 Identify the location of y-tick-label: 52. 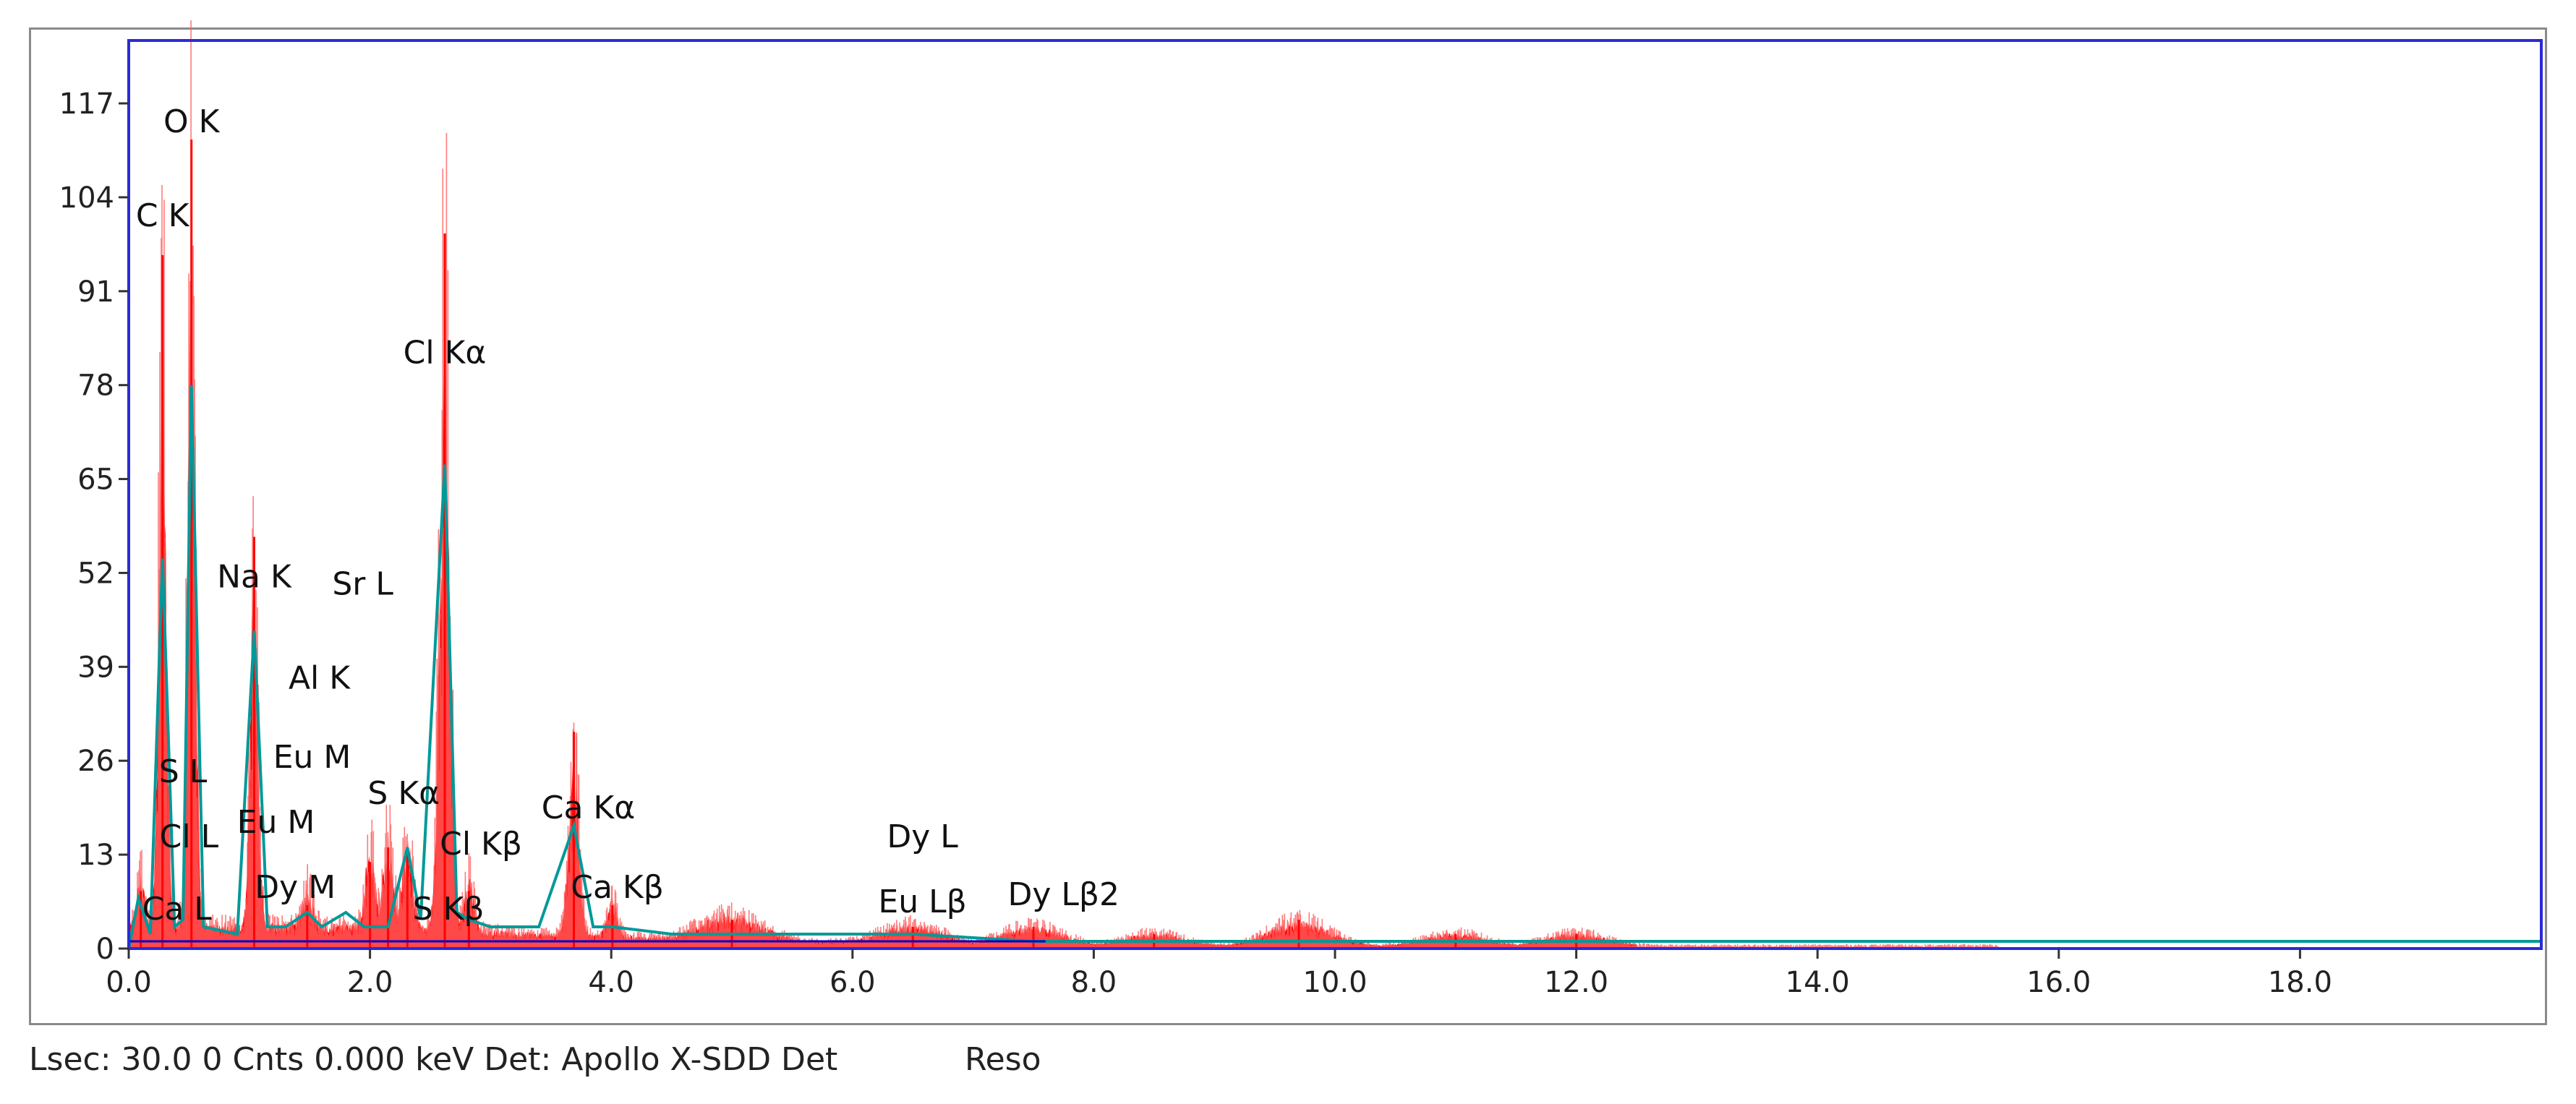
(95, 573).